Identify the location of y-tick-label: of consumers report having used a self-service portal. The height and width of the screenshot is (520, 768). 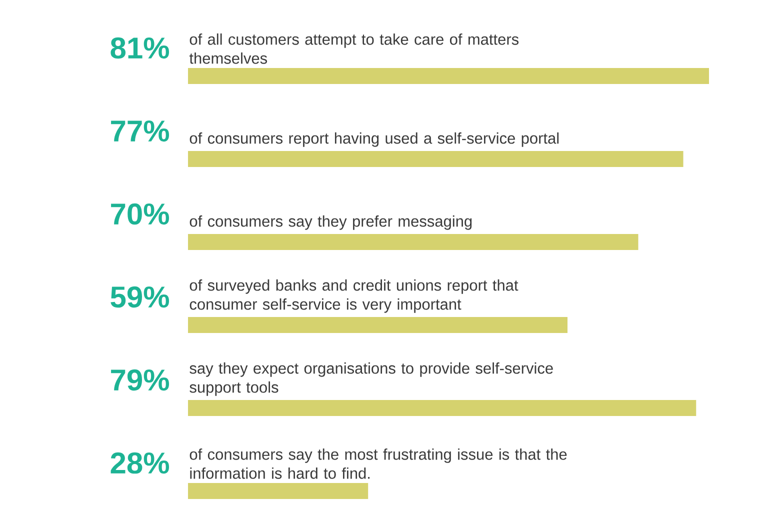
(374, 139).